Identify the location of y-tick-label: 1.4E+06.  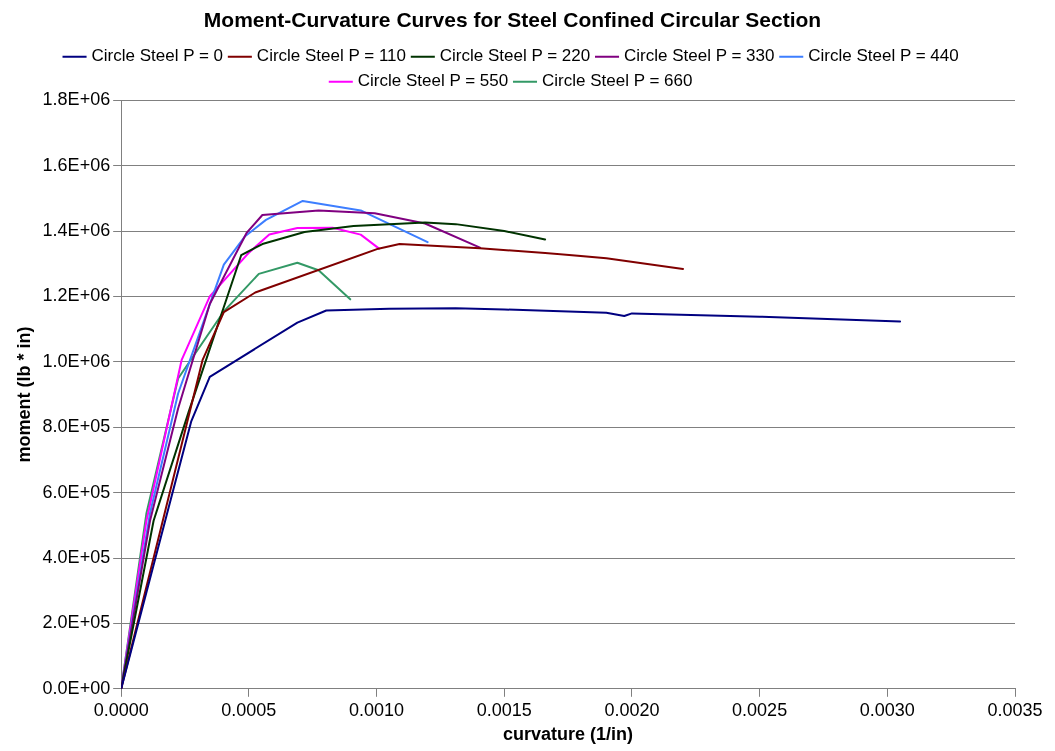
(76, 229).